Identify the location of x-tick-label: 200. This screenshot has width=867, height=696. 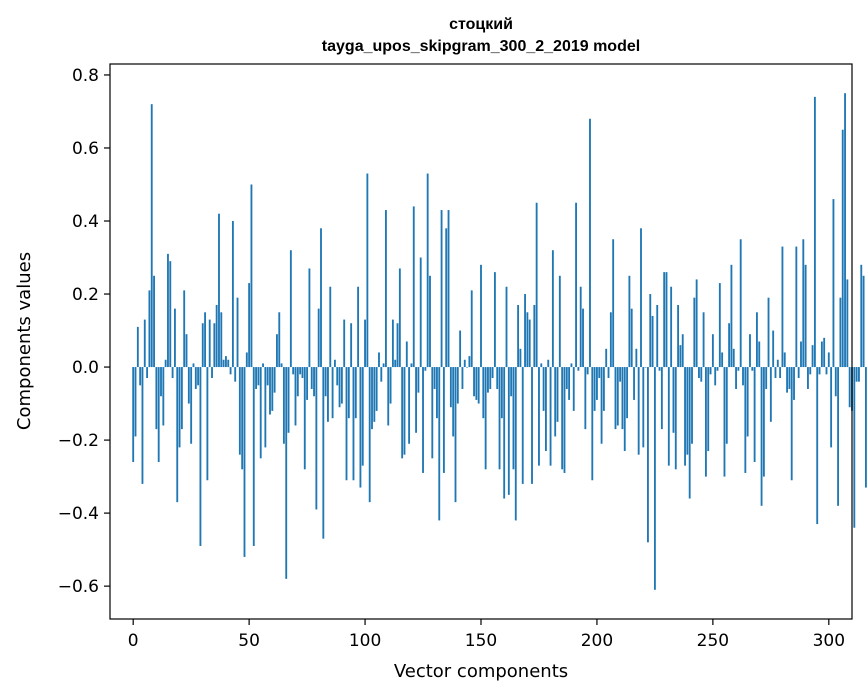
(597, 641).